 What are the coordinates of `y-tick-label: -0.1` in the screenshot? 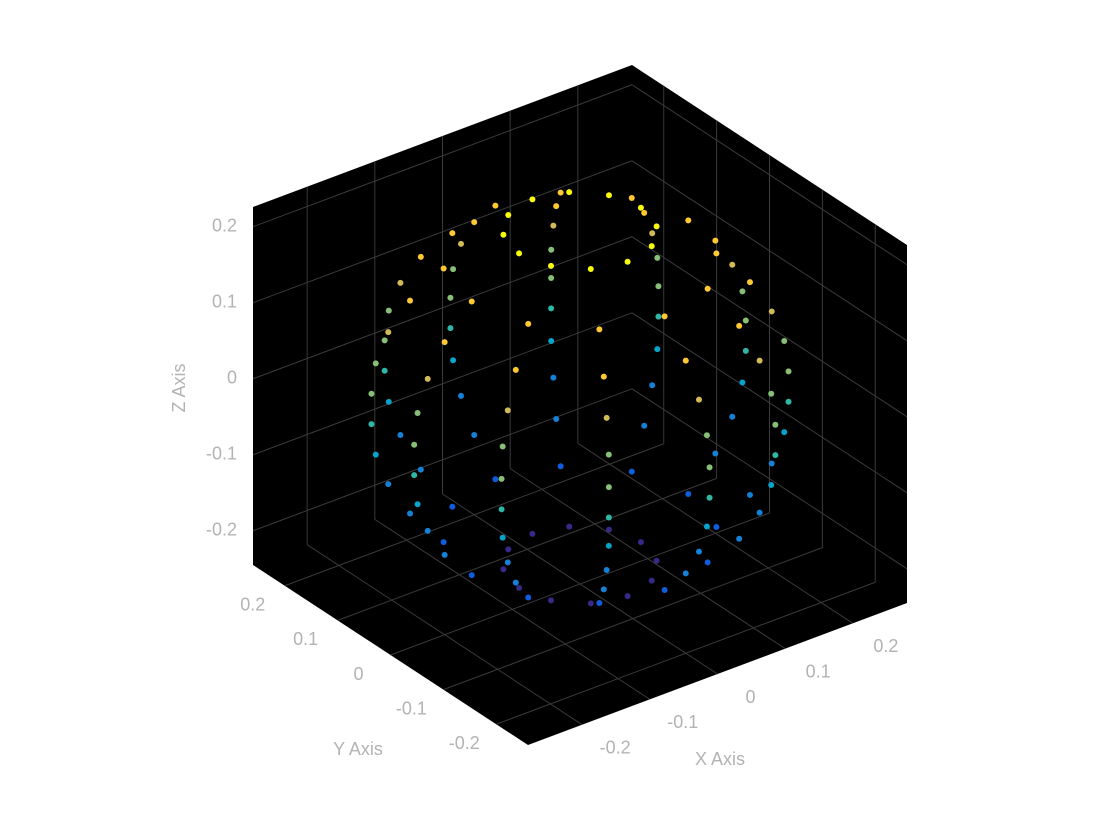 It's located at (411, 708).